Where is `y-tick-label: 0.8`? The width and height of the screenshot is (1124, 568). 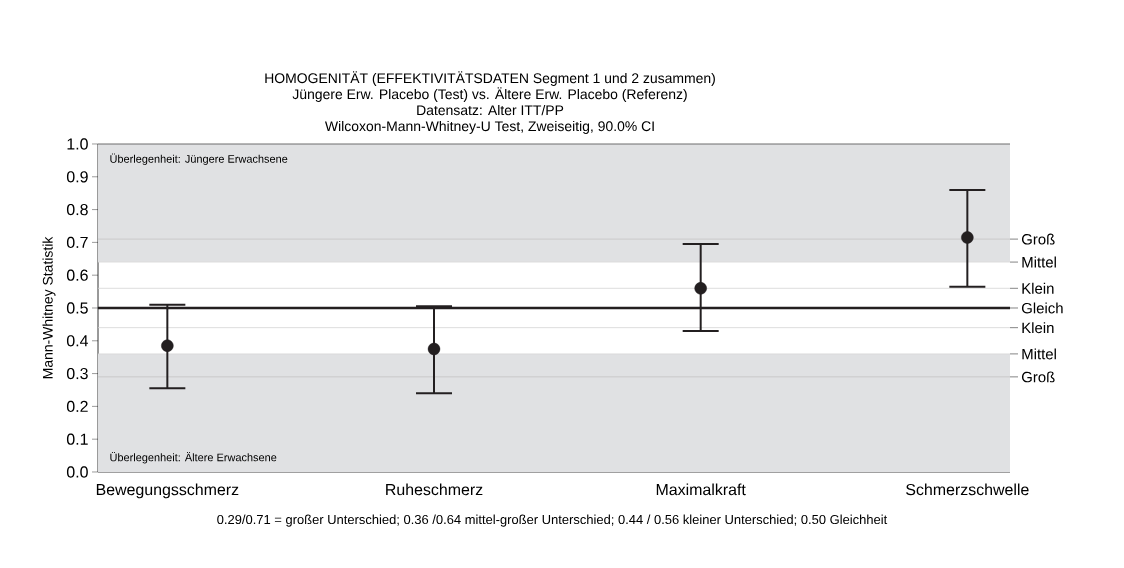 y-tick-label: 0.8 is located at coordinates (77, 209).